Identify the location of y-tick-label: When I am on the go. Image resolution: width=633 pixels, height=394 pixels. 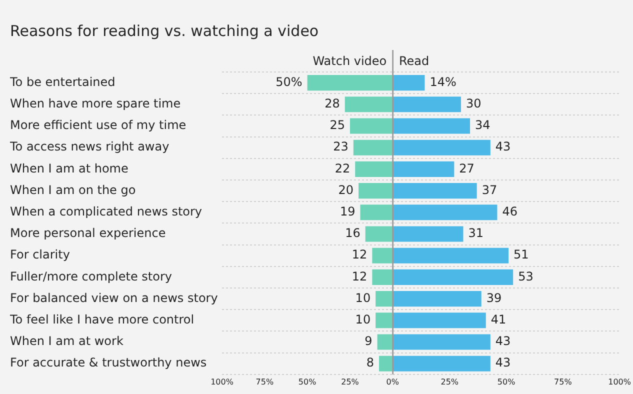
(73, 189).